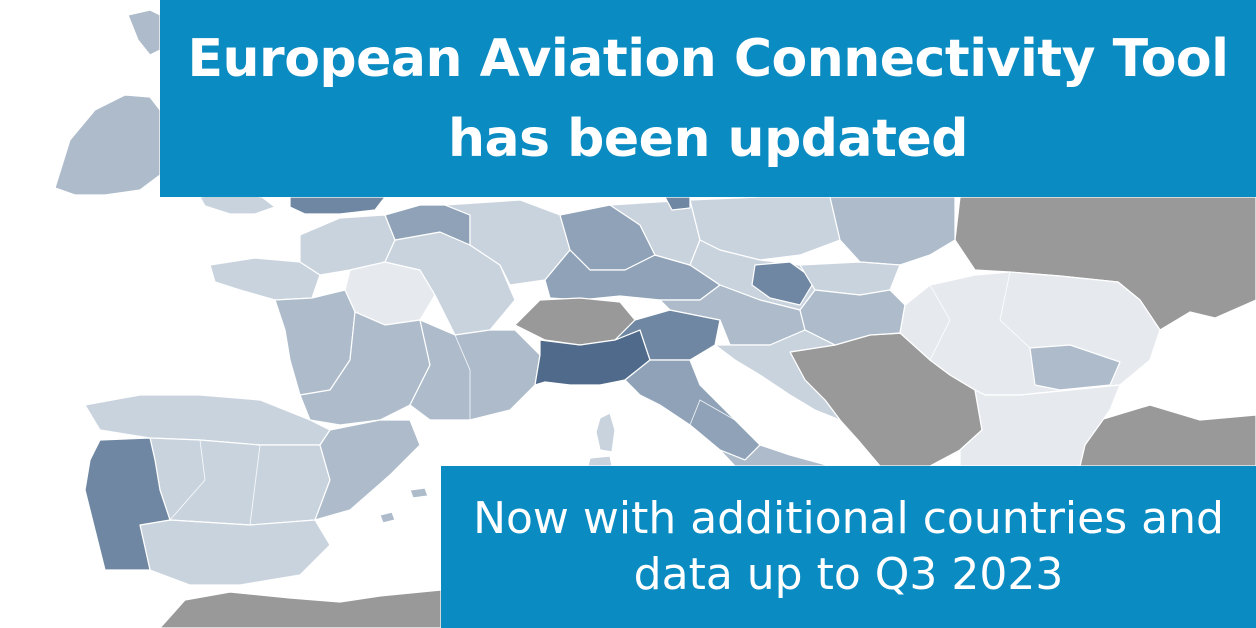  What do you see at coordinates (708, 138) in the screenshot?
I see `title-line-2: has been updated` at bounding box center [708, 138].